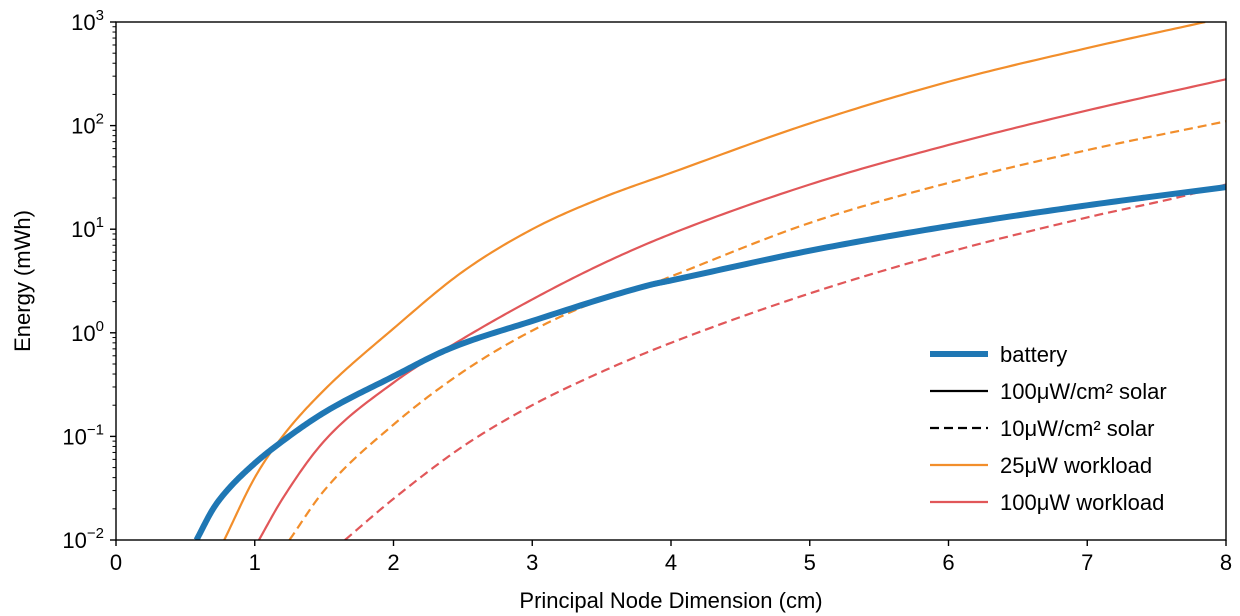 This screenshot has width=1240, height=616. Describe the element at coordinates (393, 562) in the screenshot. I see `x-tick-label-2: 2` at that location.